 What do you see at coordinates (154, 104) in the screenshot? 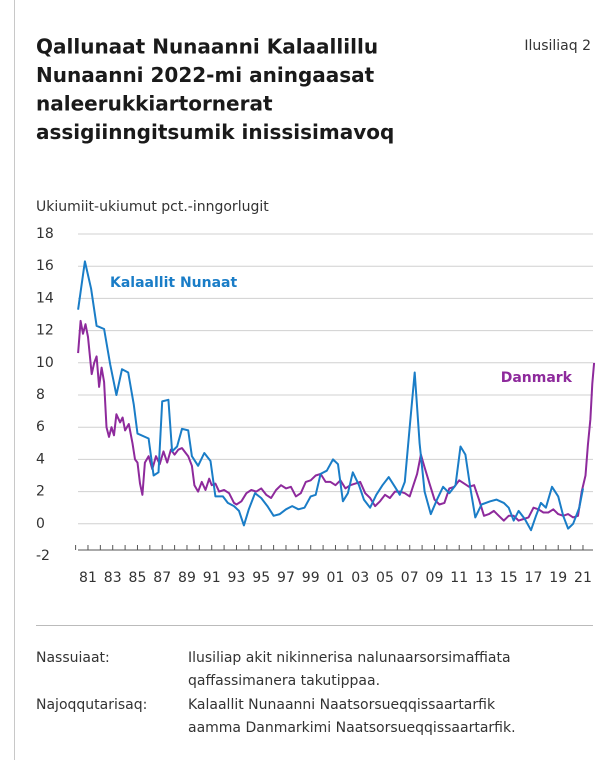
I see `chart-title: naleerukkiartornerat` at bounding box center [154, 104].